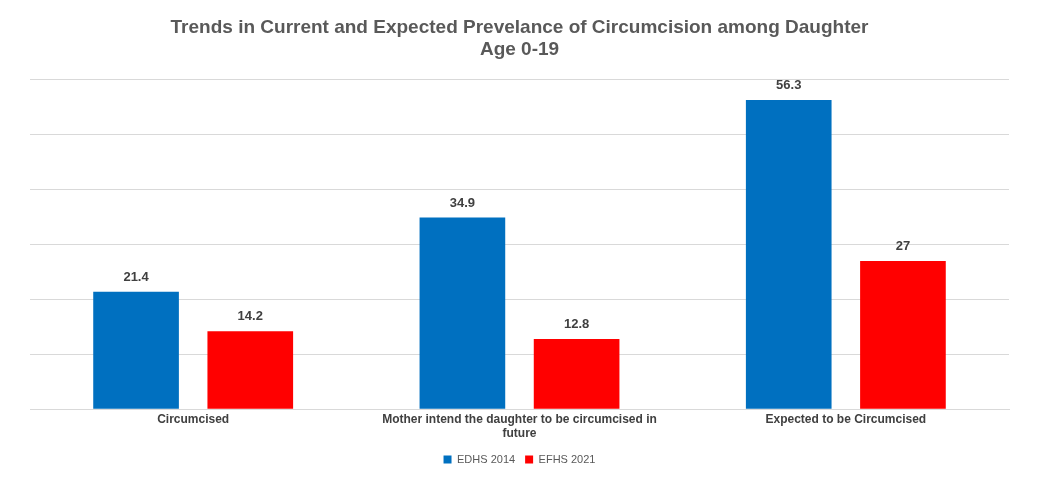 This screenshot has height=481, width=1039. What do you see at coordinates (903, 245) in the screenshot?
I see `data-label: 27` at bounding box center [903, 245].